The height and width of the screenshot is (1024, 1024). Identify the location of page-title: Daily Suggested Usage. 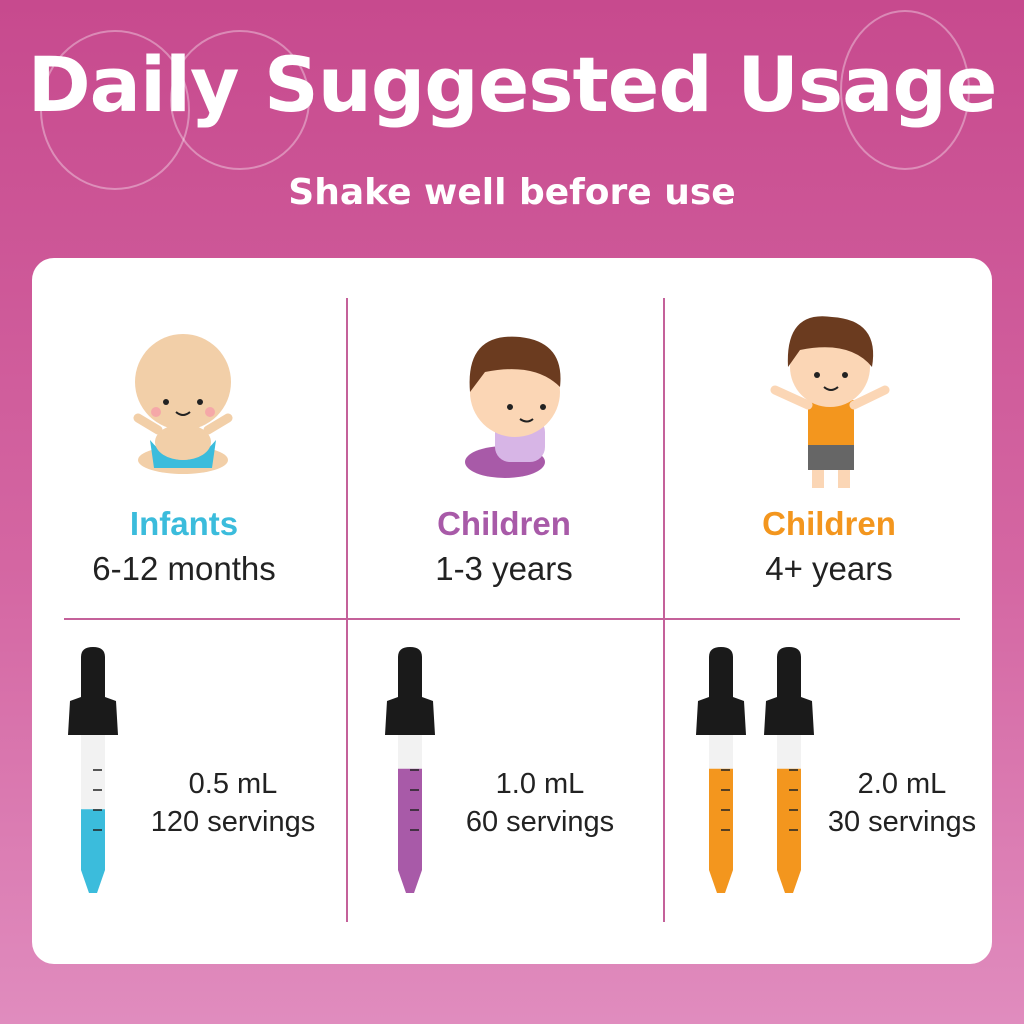
(512, 84).